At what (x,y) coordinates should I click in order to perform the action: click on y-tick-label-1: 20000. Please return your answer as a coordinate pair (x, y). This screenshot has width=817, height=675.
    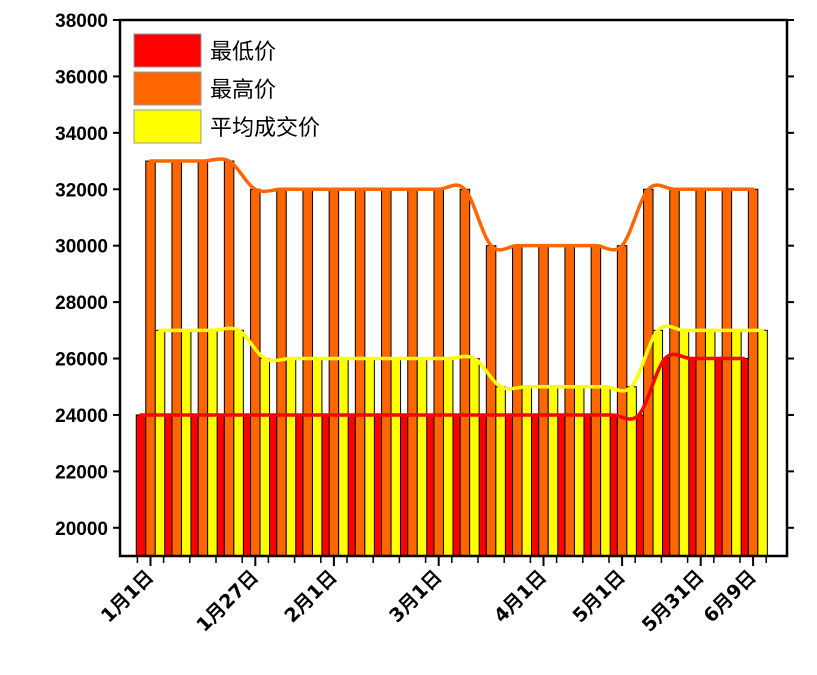
    Looking at the image, I should click on (81, 529).